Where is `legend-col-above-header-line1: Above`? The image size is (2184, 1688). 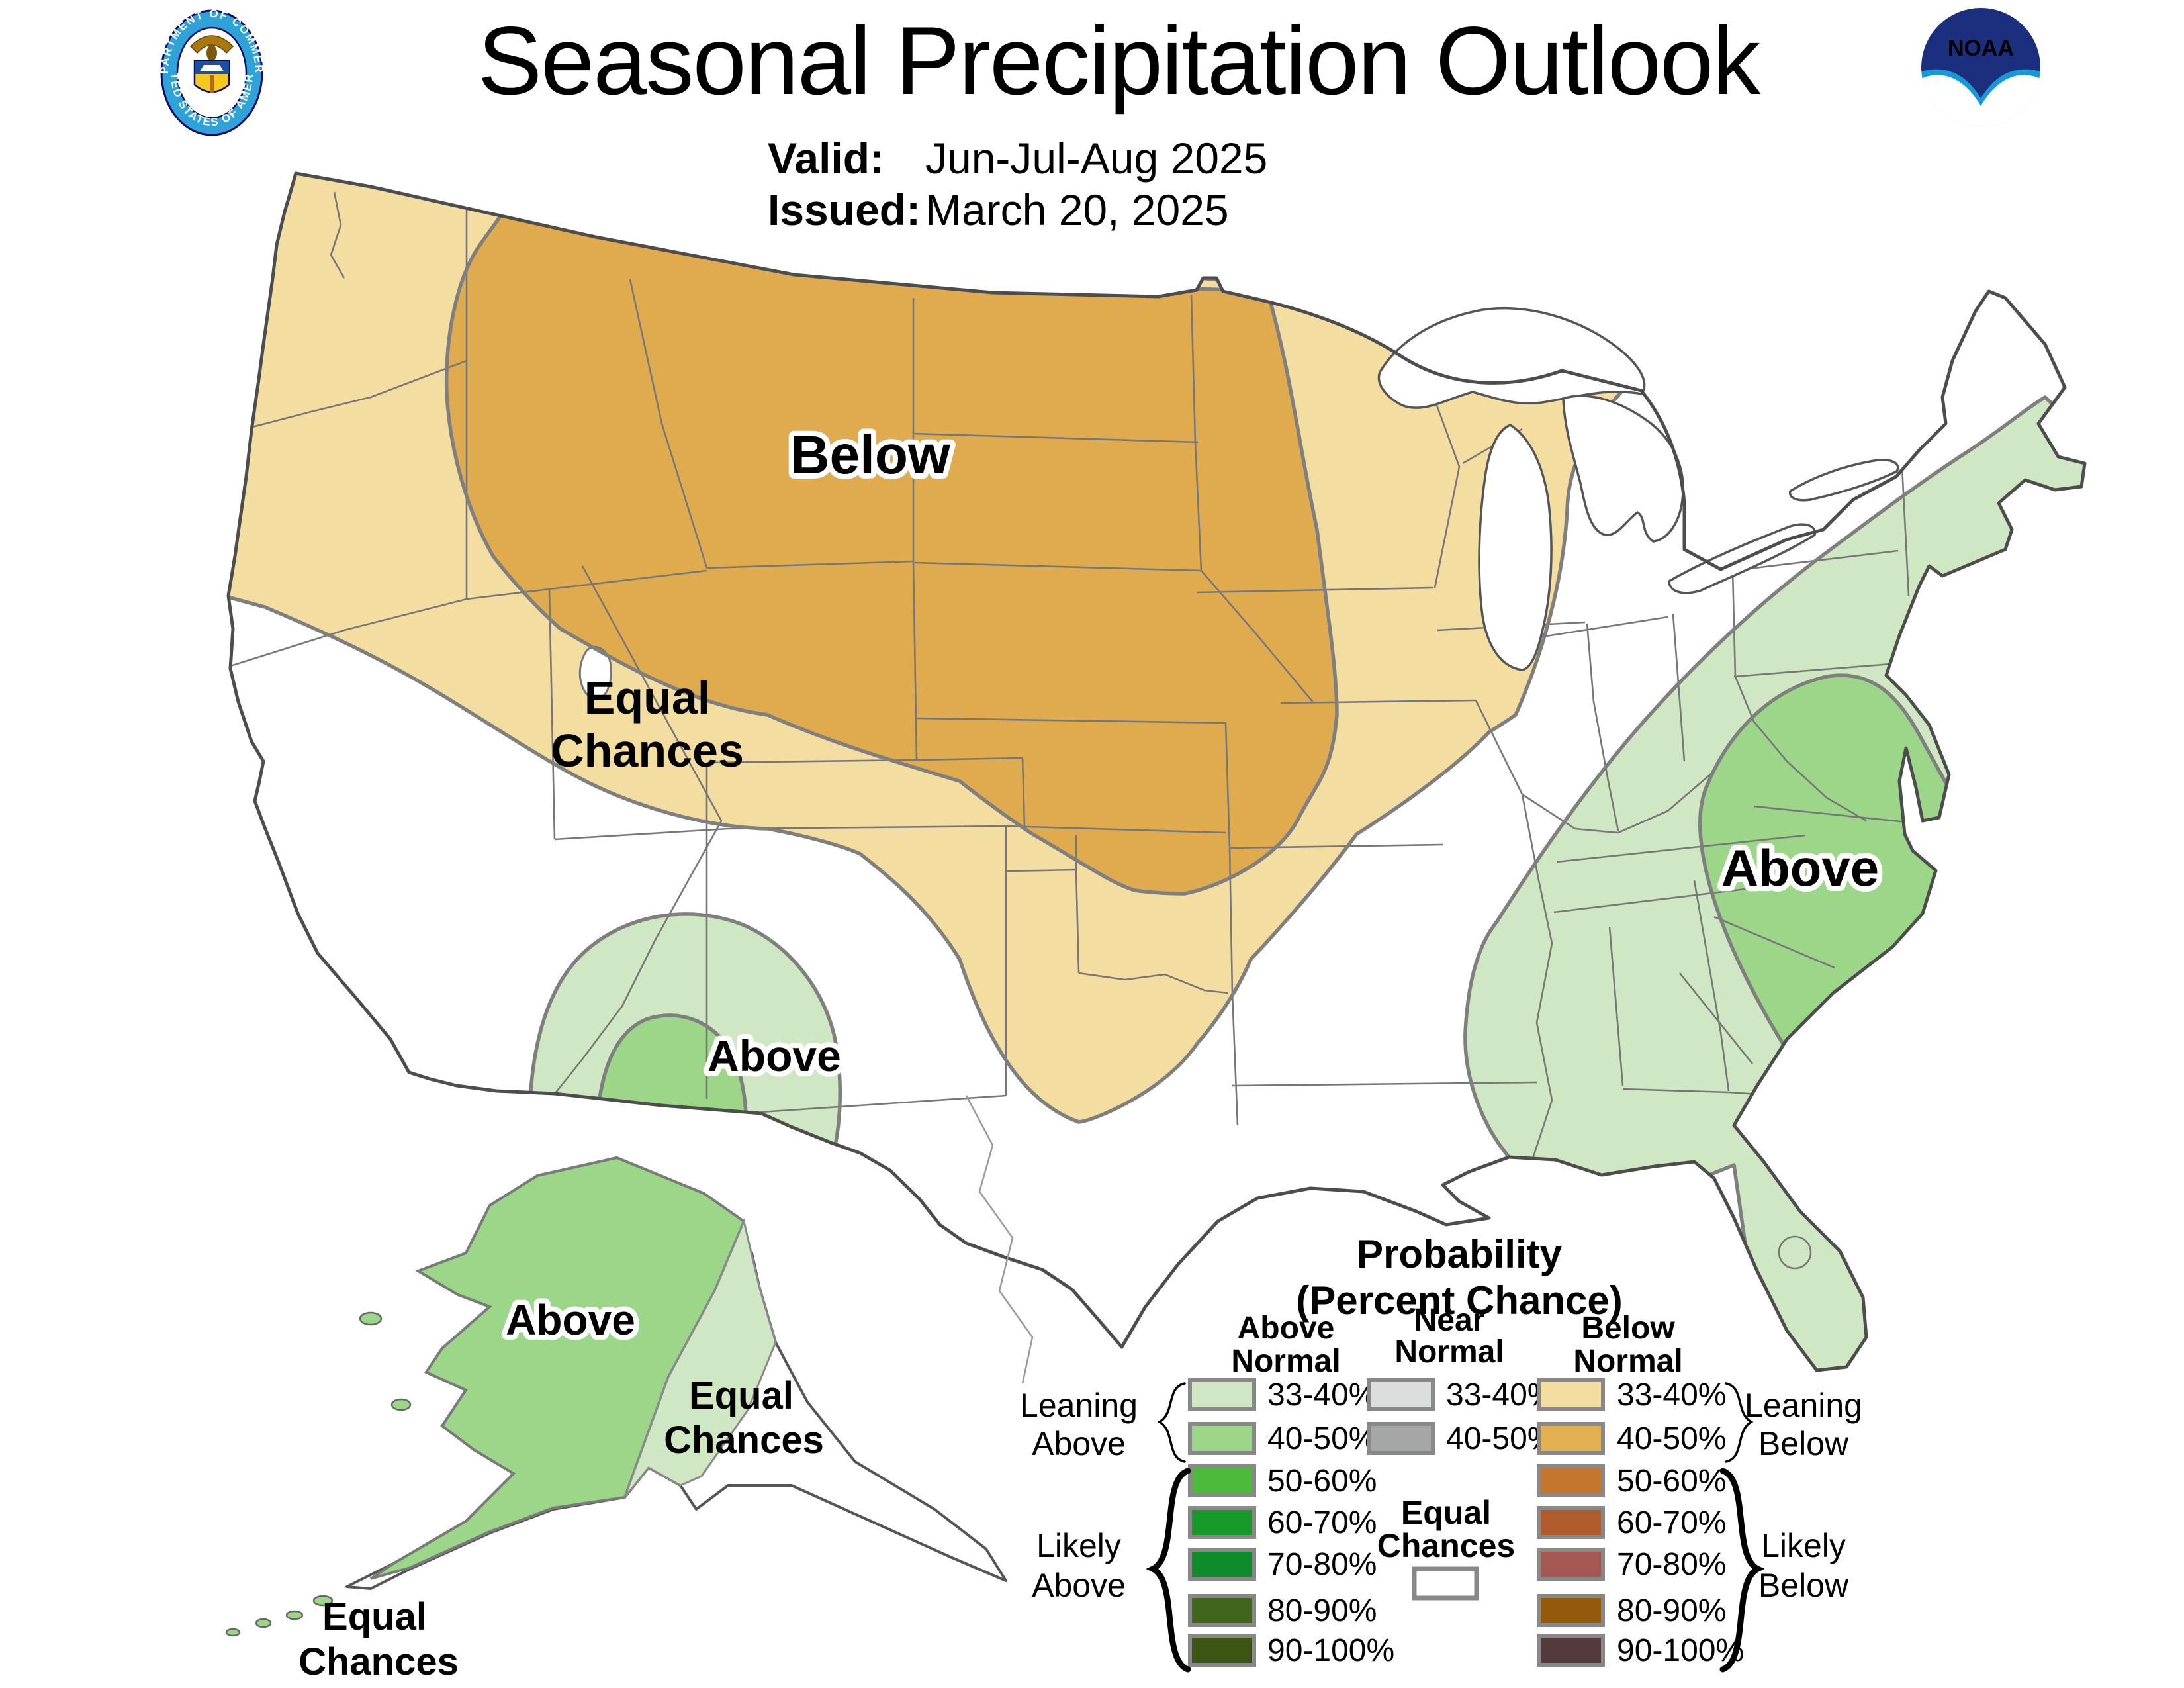 legend-col-above-header-line1: Above is located at coordinates (1287, 1328).